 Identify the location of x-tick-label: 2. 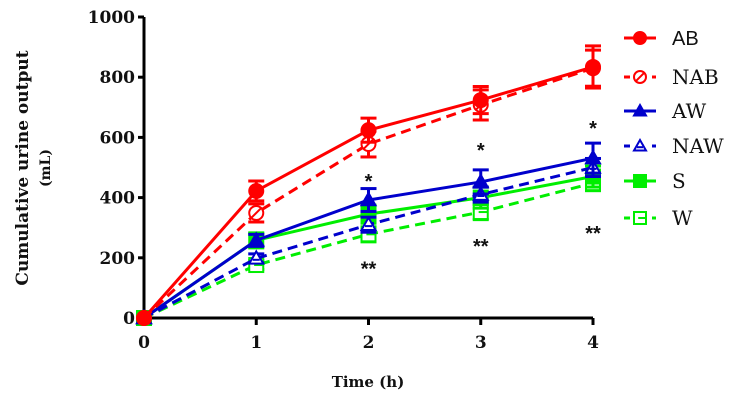
(369, 343).